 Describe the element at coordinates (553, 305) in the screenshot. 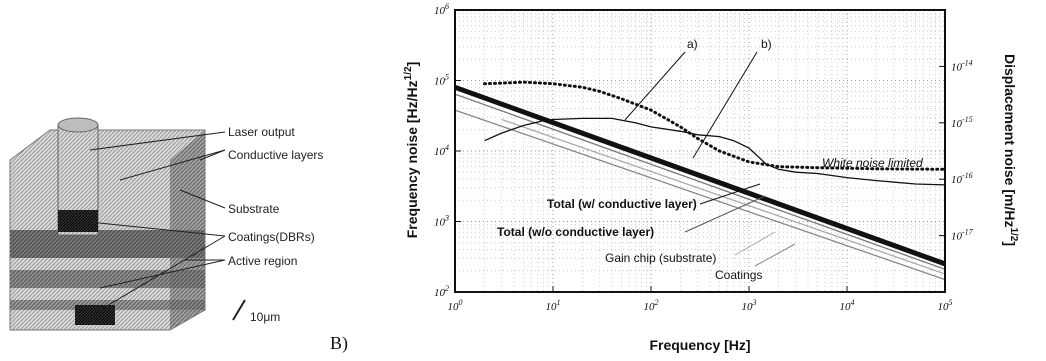

I see `x-tick-label: 10¹` at that location.